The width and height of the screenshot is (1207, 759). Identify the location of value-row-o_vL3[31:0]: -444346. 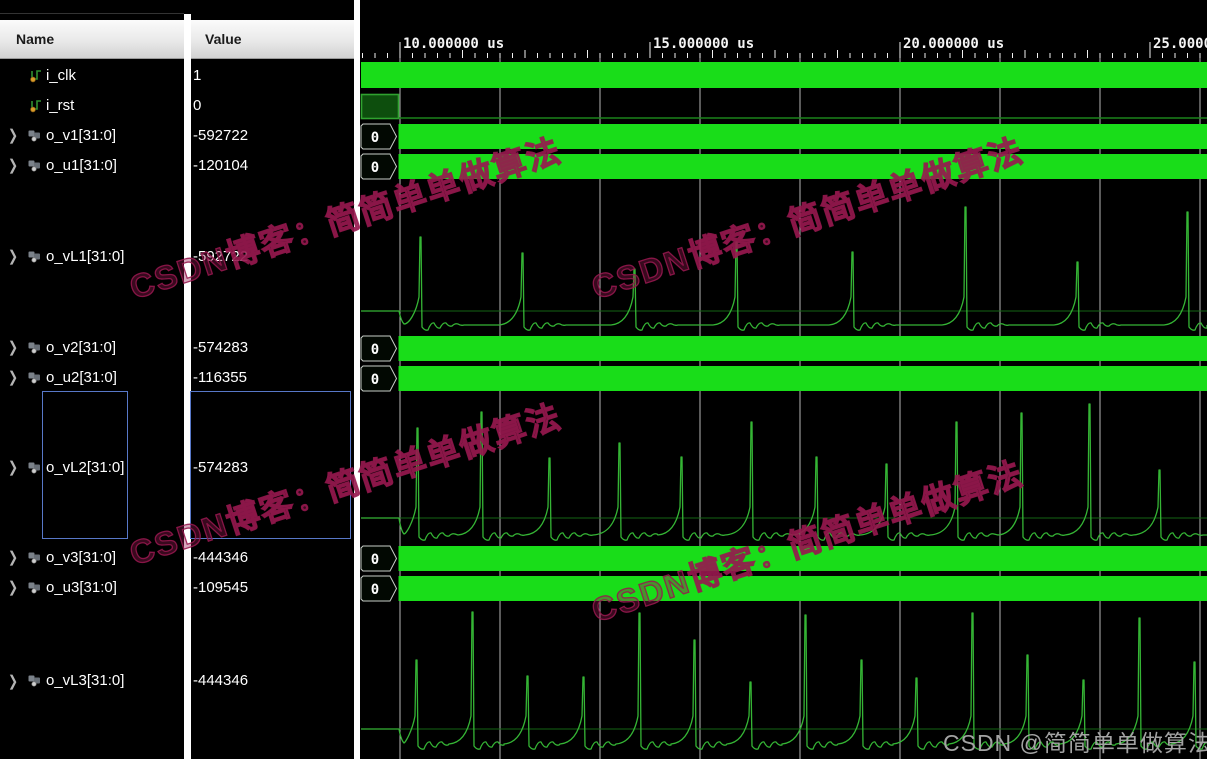
(272, 680).